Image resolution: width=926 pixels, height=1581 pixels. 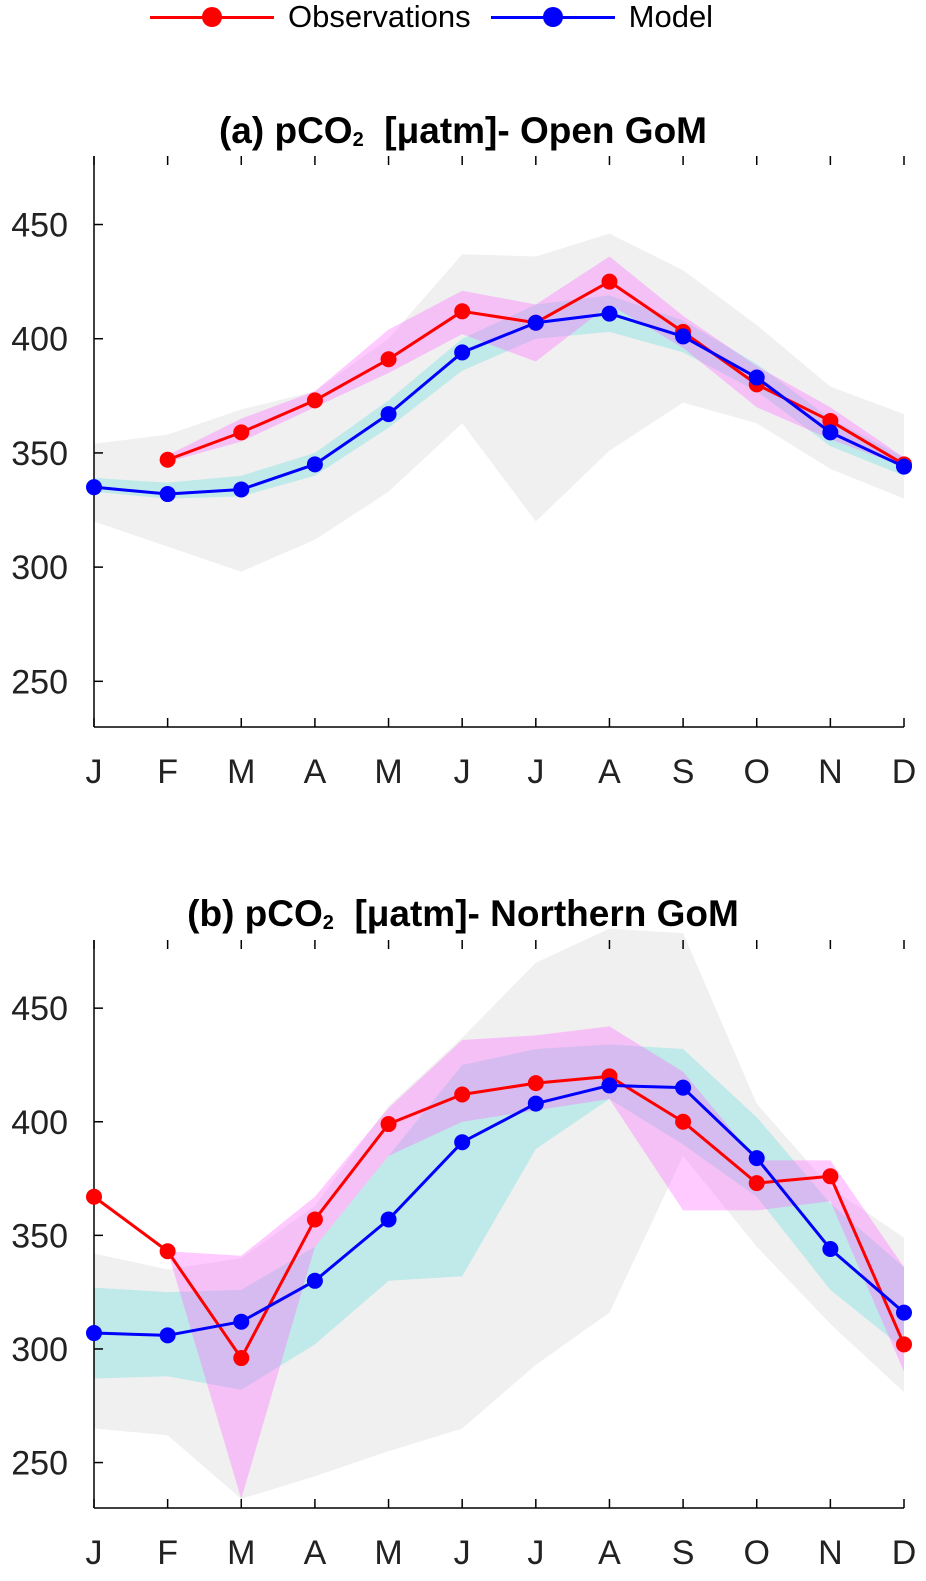 I want to click on legend-item-model: Model, so click(x=602, y=17).